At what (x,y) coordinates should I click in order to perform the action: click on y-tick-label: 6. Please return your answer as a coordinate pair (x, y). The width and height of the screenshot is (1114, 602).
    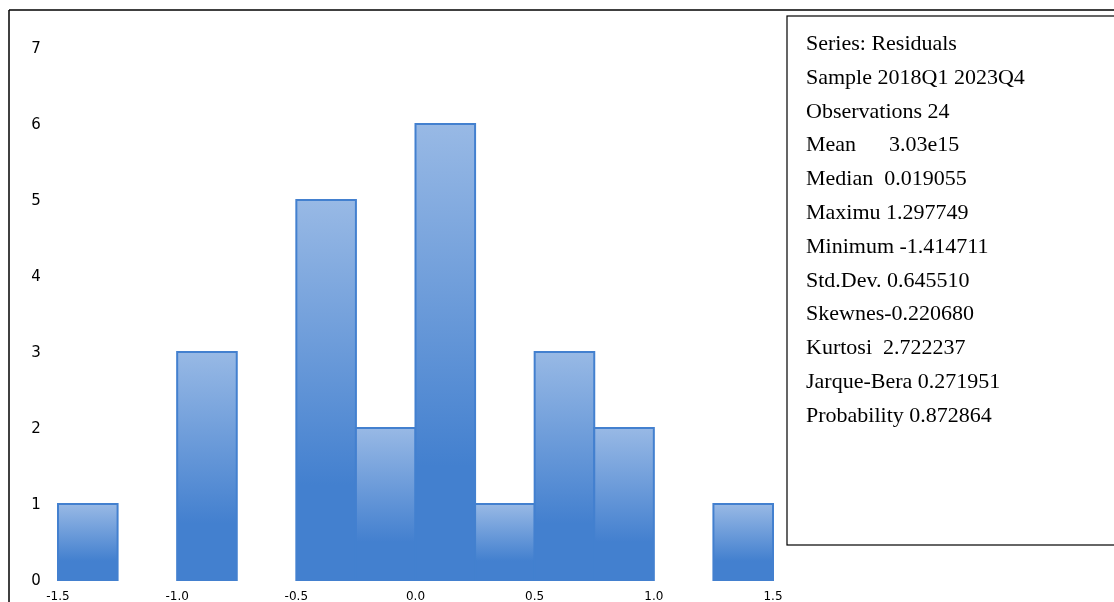
    Looking at the image, I should click on (36, 124).